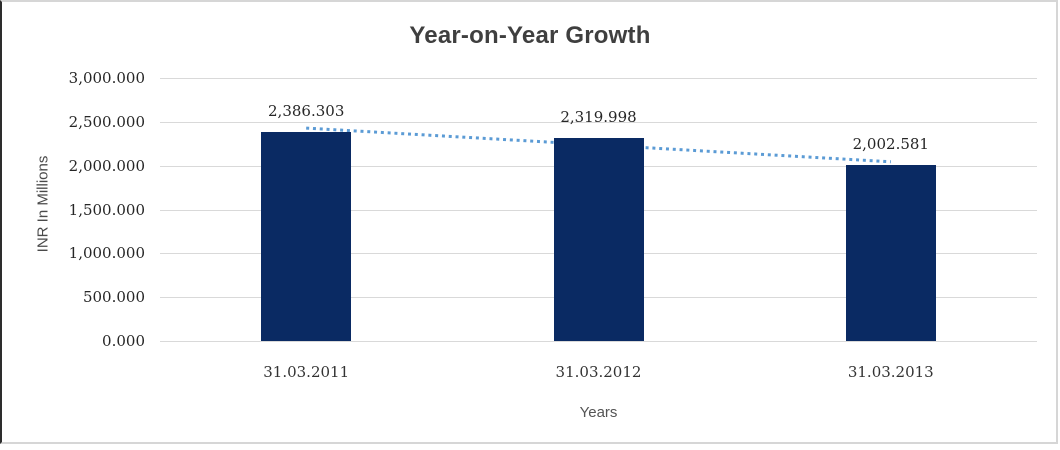  What do you see at coordinates (598, 372) in the screenshot?
I see `x-axis-tick-label: 31.03.2012` at bounding box center [598, 372].